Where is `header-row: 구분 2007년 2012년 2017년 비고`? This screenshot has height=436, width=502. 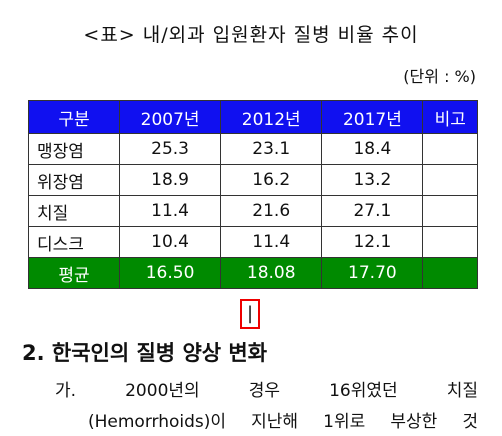 header-row: 구분 2007년 2012년 2017년 비고 is located at coordinates (253, 117).